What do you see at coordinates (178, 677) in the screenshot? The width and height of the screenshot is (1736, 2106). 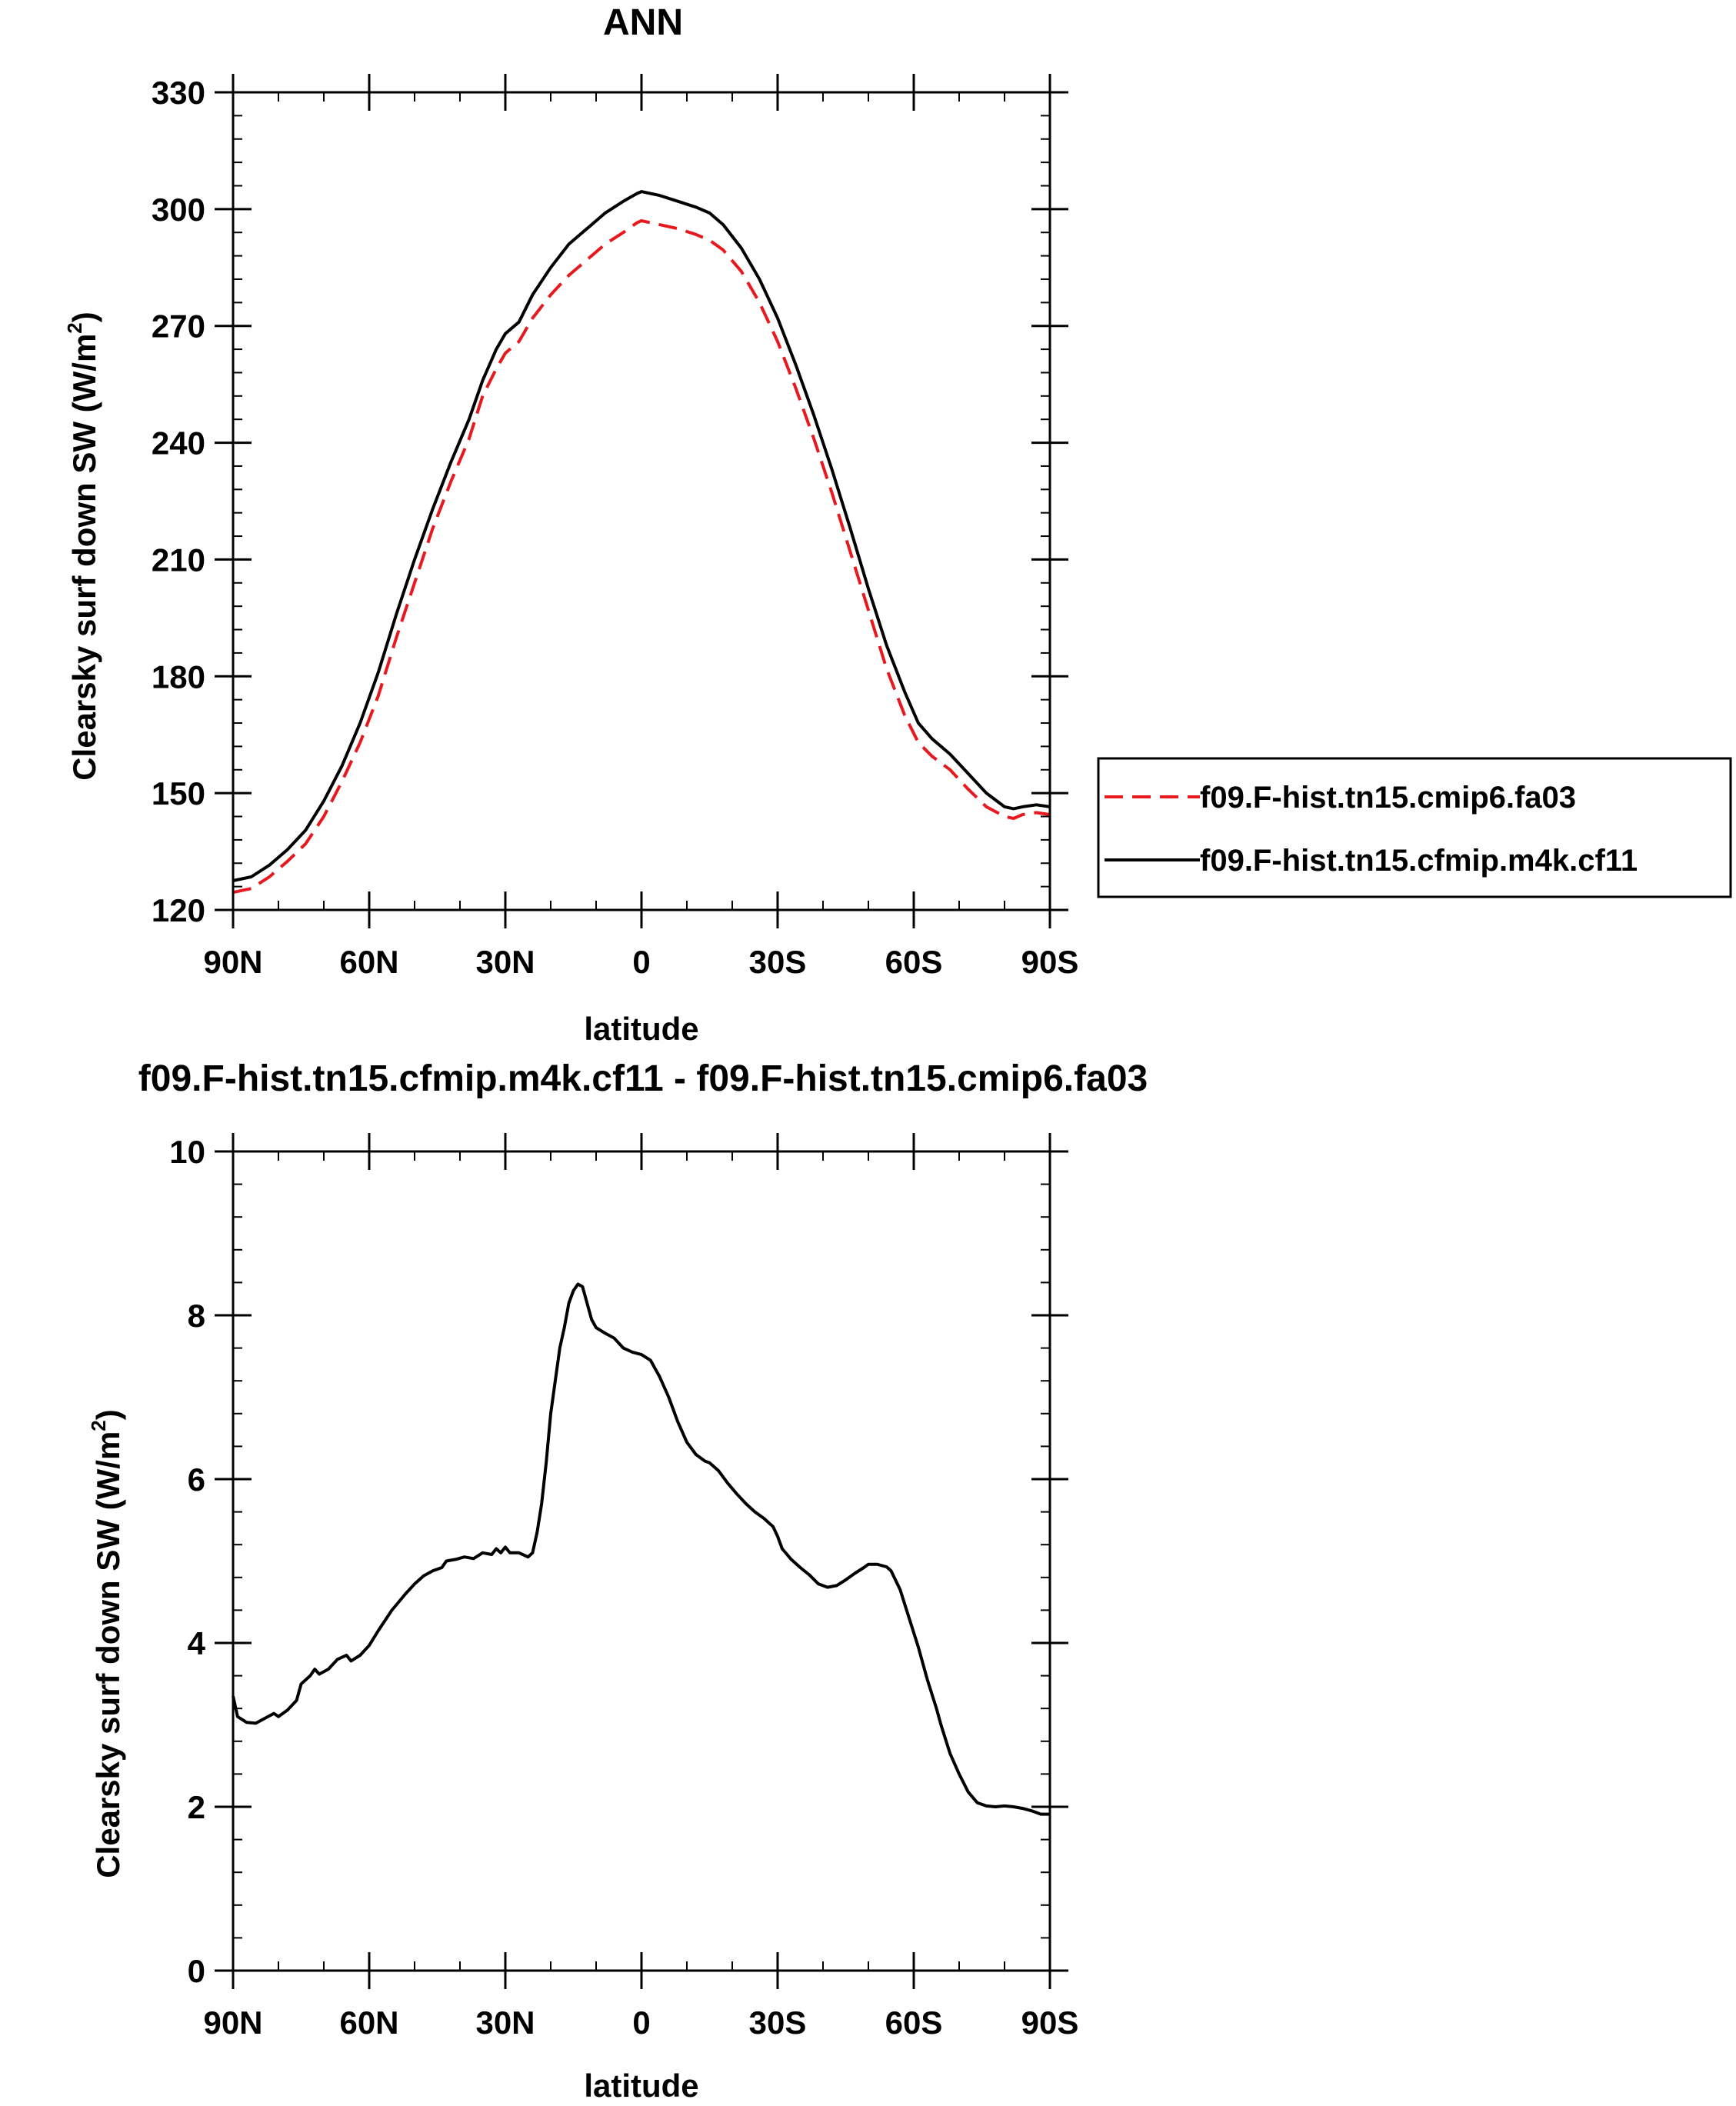 I see `top-y-tick-label: 180` at bounding box center [178, 677].